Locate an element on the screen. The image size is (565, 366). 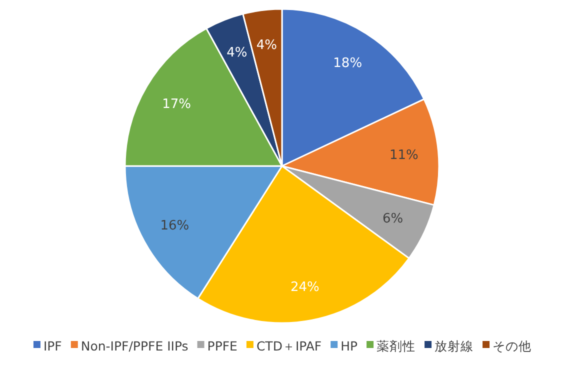
data-label: 11% is located at coordinates (403, 156).